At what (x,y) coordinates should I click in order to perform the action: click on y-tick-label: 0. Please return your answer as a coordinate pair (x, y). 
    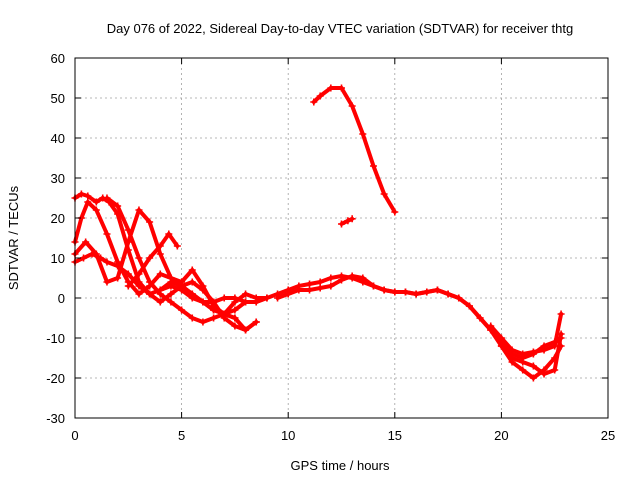
    Looking at the image, I should click on (61, 298).